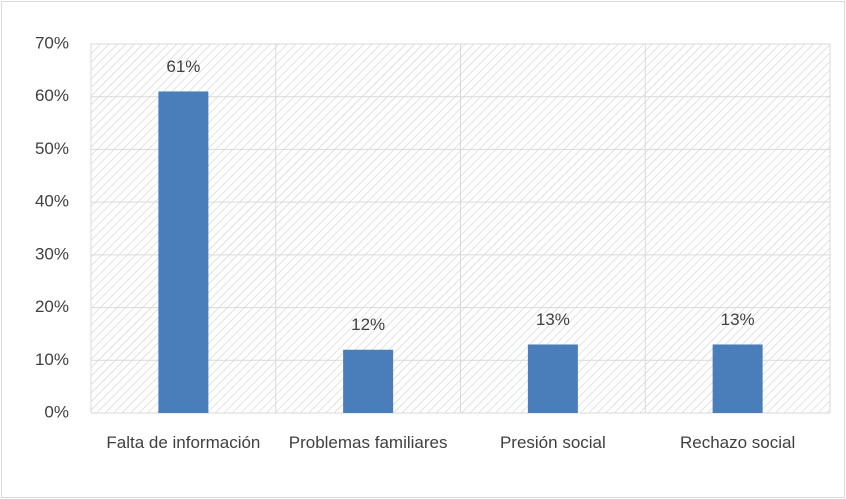 The width and height of the screenshot is (846, 499). I want to click on y-tick-label: 30%, so click(52, 253).